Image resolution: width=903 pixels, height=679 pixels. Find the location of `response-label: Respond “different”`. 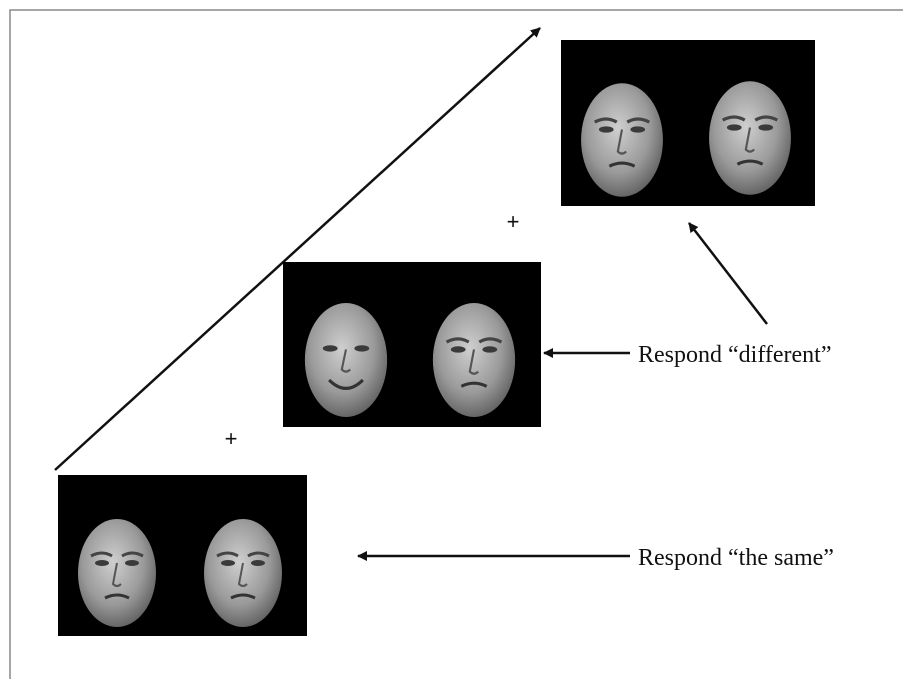

response-label: Respond “different” is located at coordinates (735, 355).